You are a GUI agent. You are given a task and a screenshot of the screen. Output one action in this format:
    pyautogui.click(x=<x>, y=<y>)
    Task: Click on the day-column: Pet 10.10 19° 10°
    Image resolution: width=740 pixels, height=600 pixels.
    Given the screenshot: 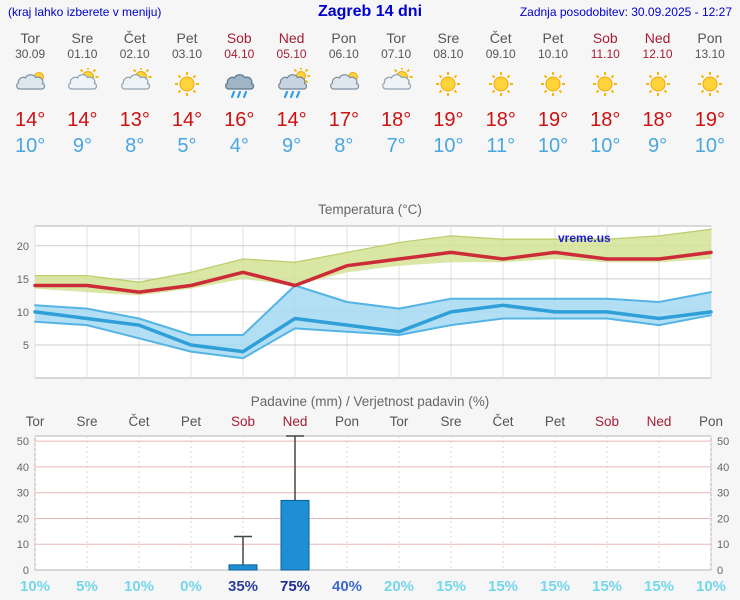 What is the action you would take?
    pyautogui.click(x=553, y=94)
    